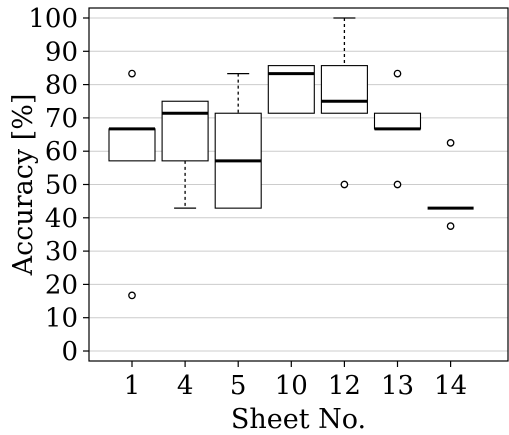 The width and height of the screenshot is (509, 435). I want to click on y-tick-label: 0, so click(69, 352).